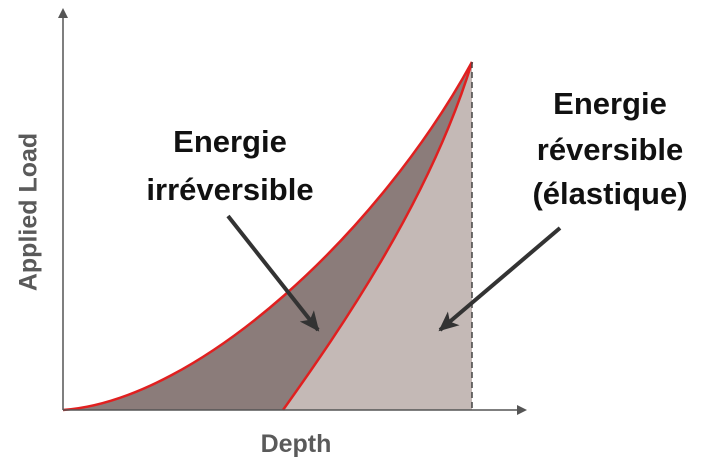 The height and width of the screenshot is (458, 710). What do you see at coordinates (609, 193) in the screenshot?
I see `reversible-label-line: (élastique)` at bounding box center [609, 193].